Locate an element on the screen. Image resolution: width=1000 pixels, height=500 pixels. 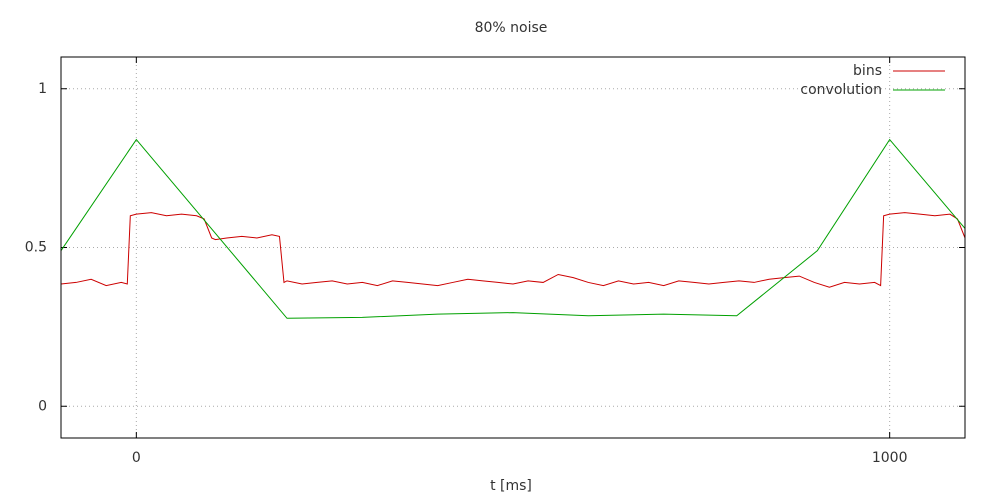
x-tick-label: 1000 is located at coordinates (890, 458).